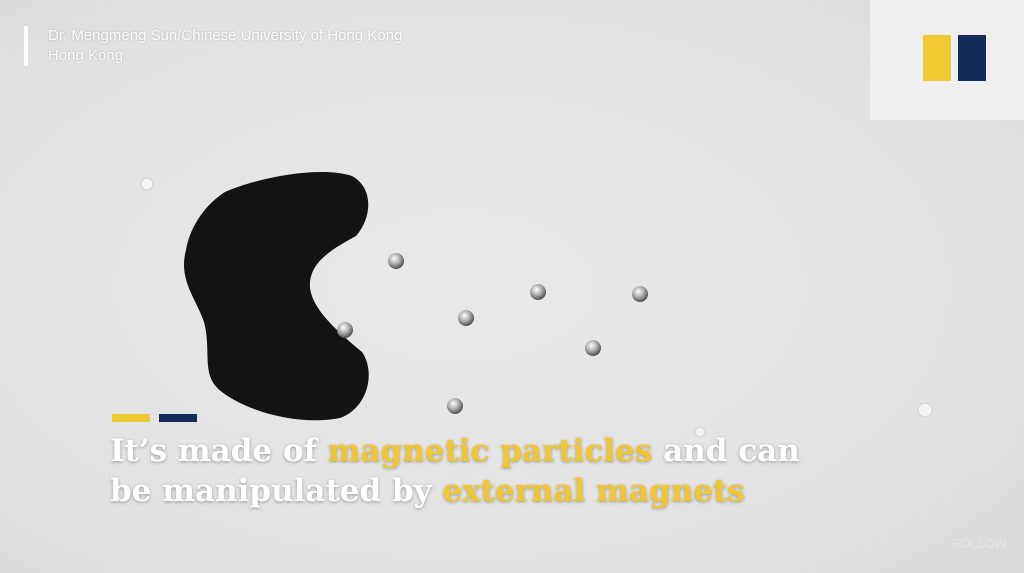  I want to click on accent-bar-yellow, so click(131, 418).